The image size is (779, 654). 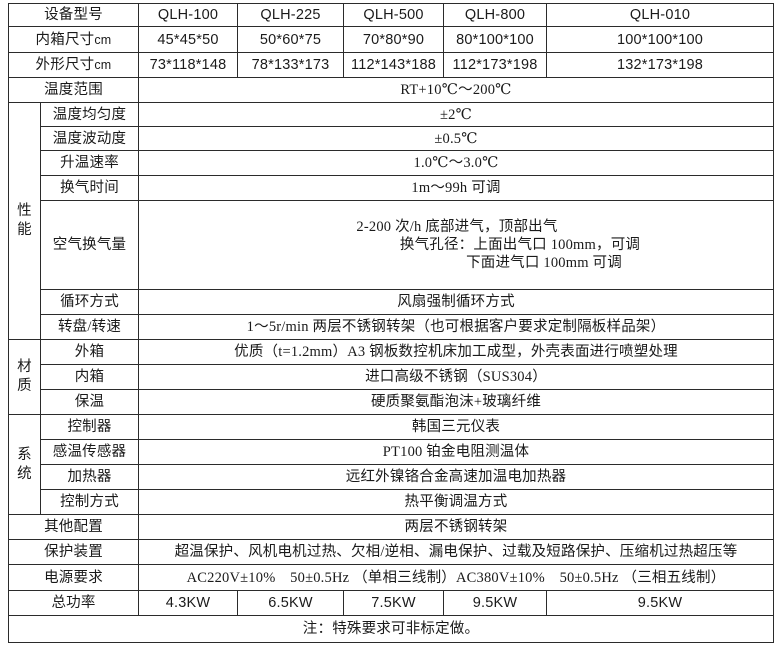 I want to click on temp-sensor-value: PT100 铂金电阻测温体, so click(x=456, y=452).